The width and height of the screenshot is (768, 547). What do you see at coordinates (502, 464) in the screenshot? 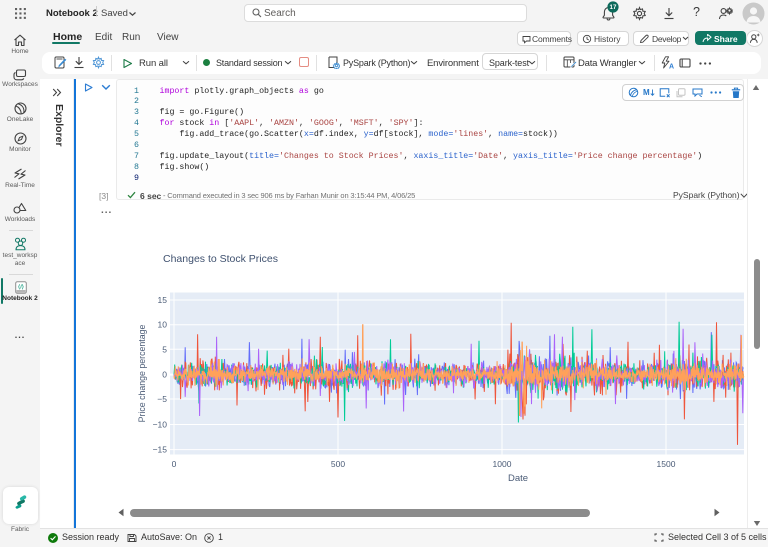
I see `svg-text: 1000` at bounding box center [502, 464].